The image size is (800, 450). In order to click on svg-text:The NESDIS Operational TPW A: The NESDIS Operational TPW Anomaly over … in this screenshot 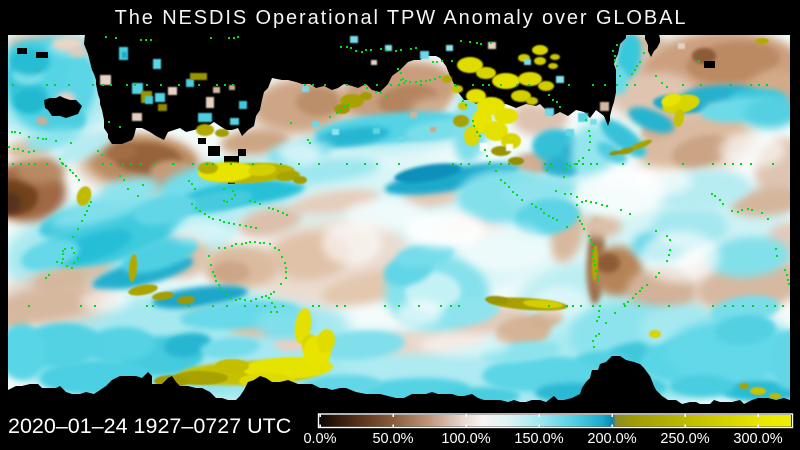, I will do `click(401, 18)`.